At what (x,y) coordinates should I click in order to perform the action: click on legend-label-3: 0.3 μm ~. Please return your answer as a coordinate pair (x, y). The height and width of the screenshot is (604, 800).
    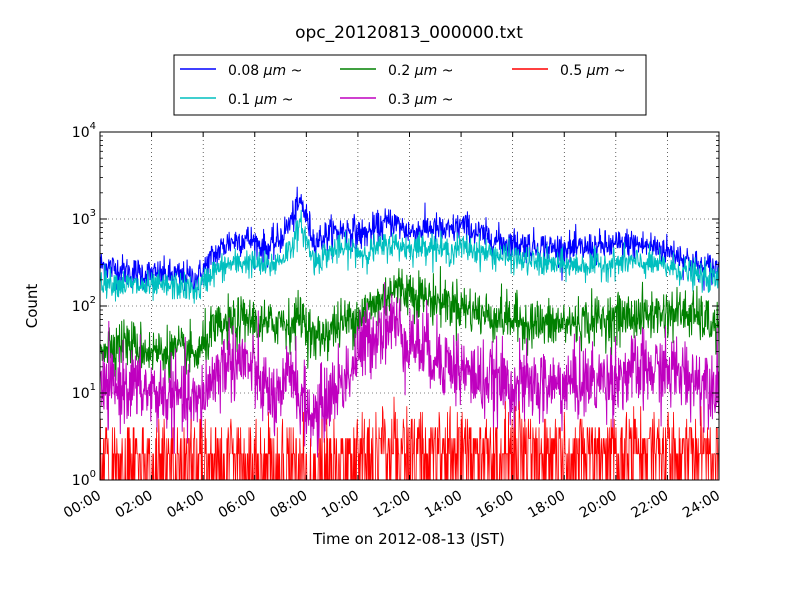
    Looking at the image, I should click on (420, 100).